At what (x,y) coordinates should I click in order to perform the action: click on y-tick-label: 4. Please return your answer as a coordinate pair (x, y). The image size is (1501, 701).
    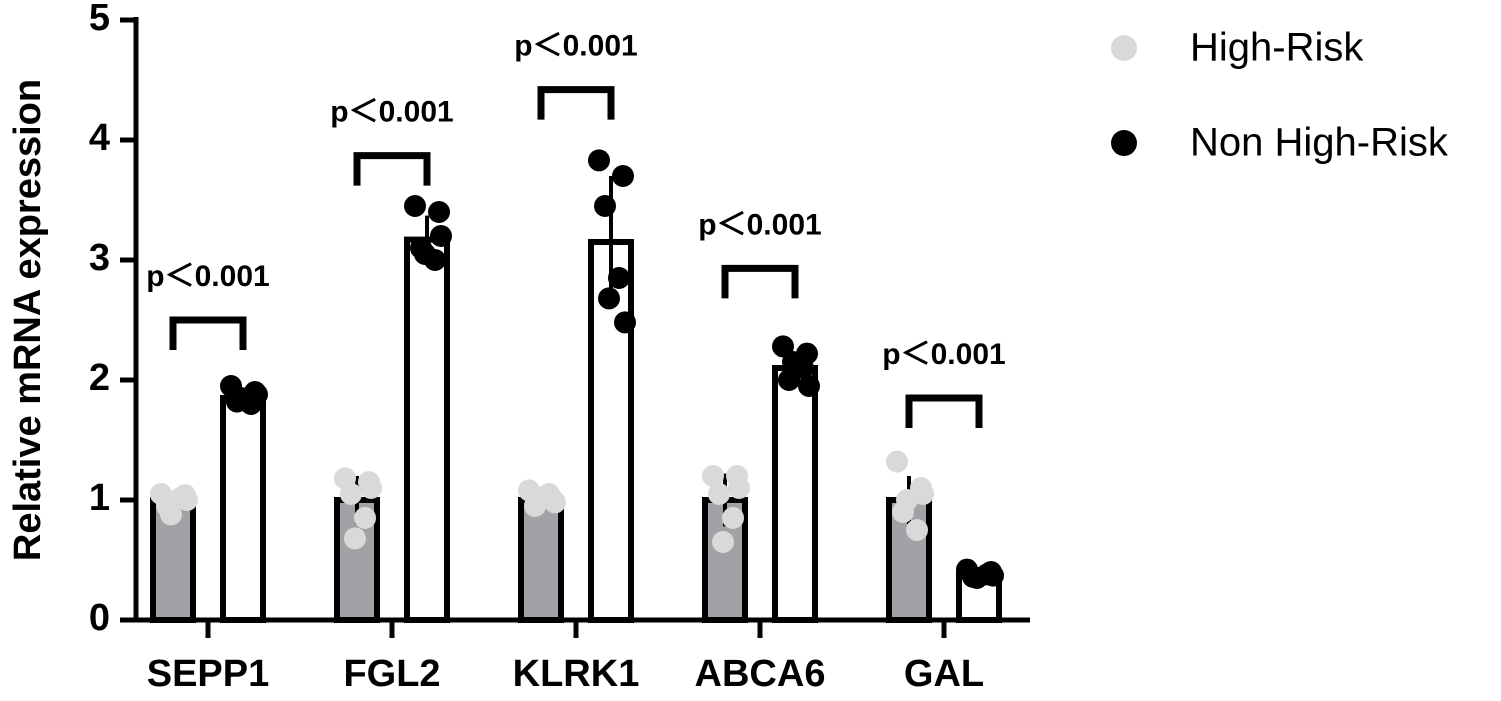
    Looking at the image, I should click on (99, 138).